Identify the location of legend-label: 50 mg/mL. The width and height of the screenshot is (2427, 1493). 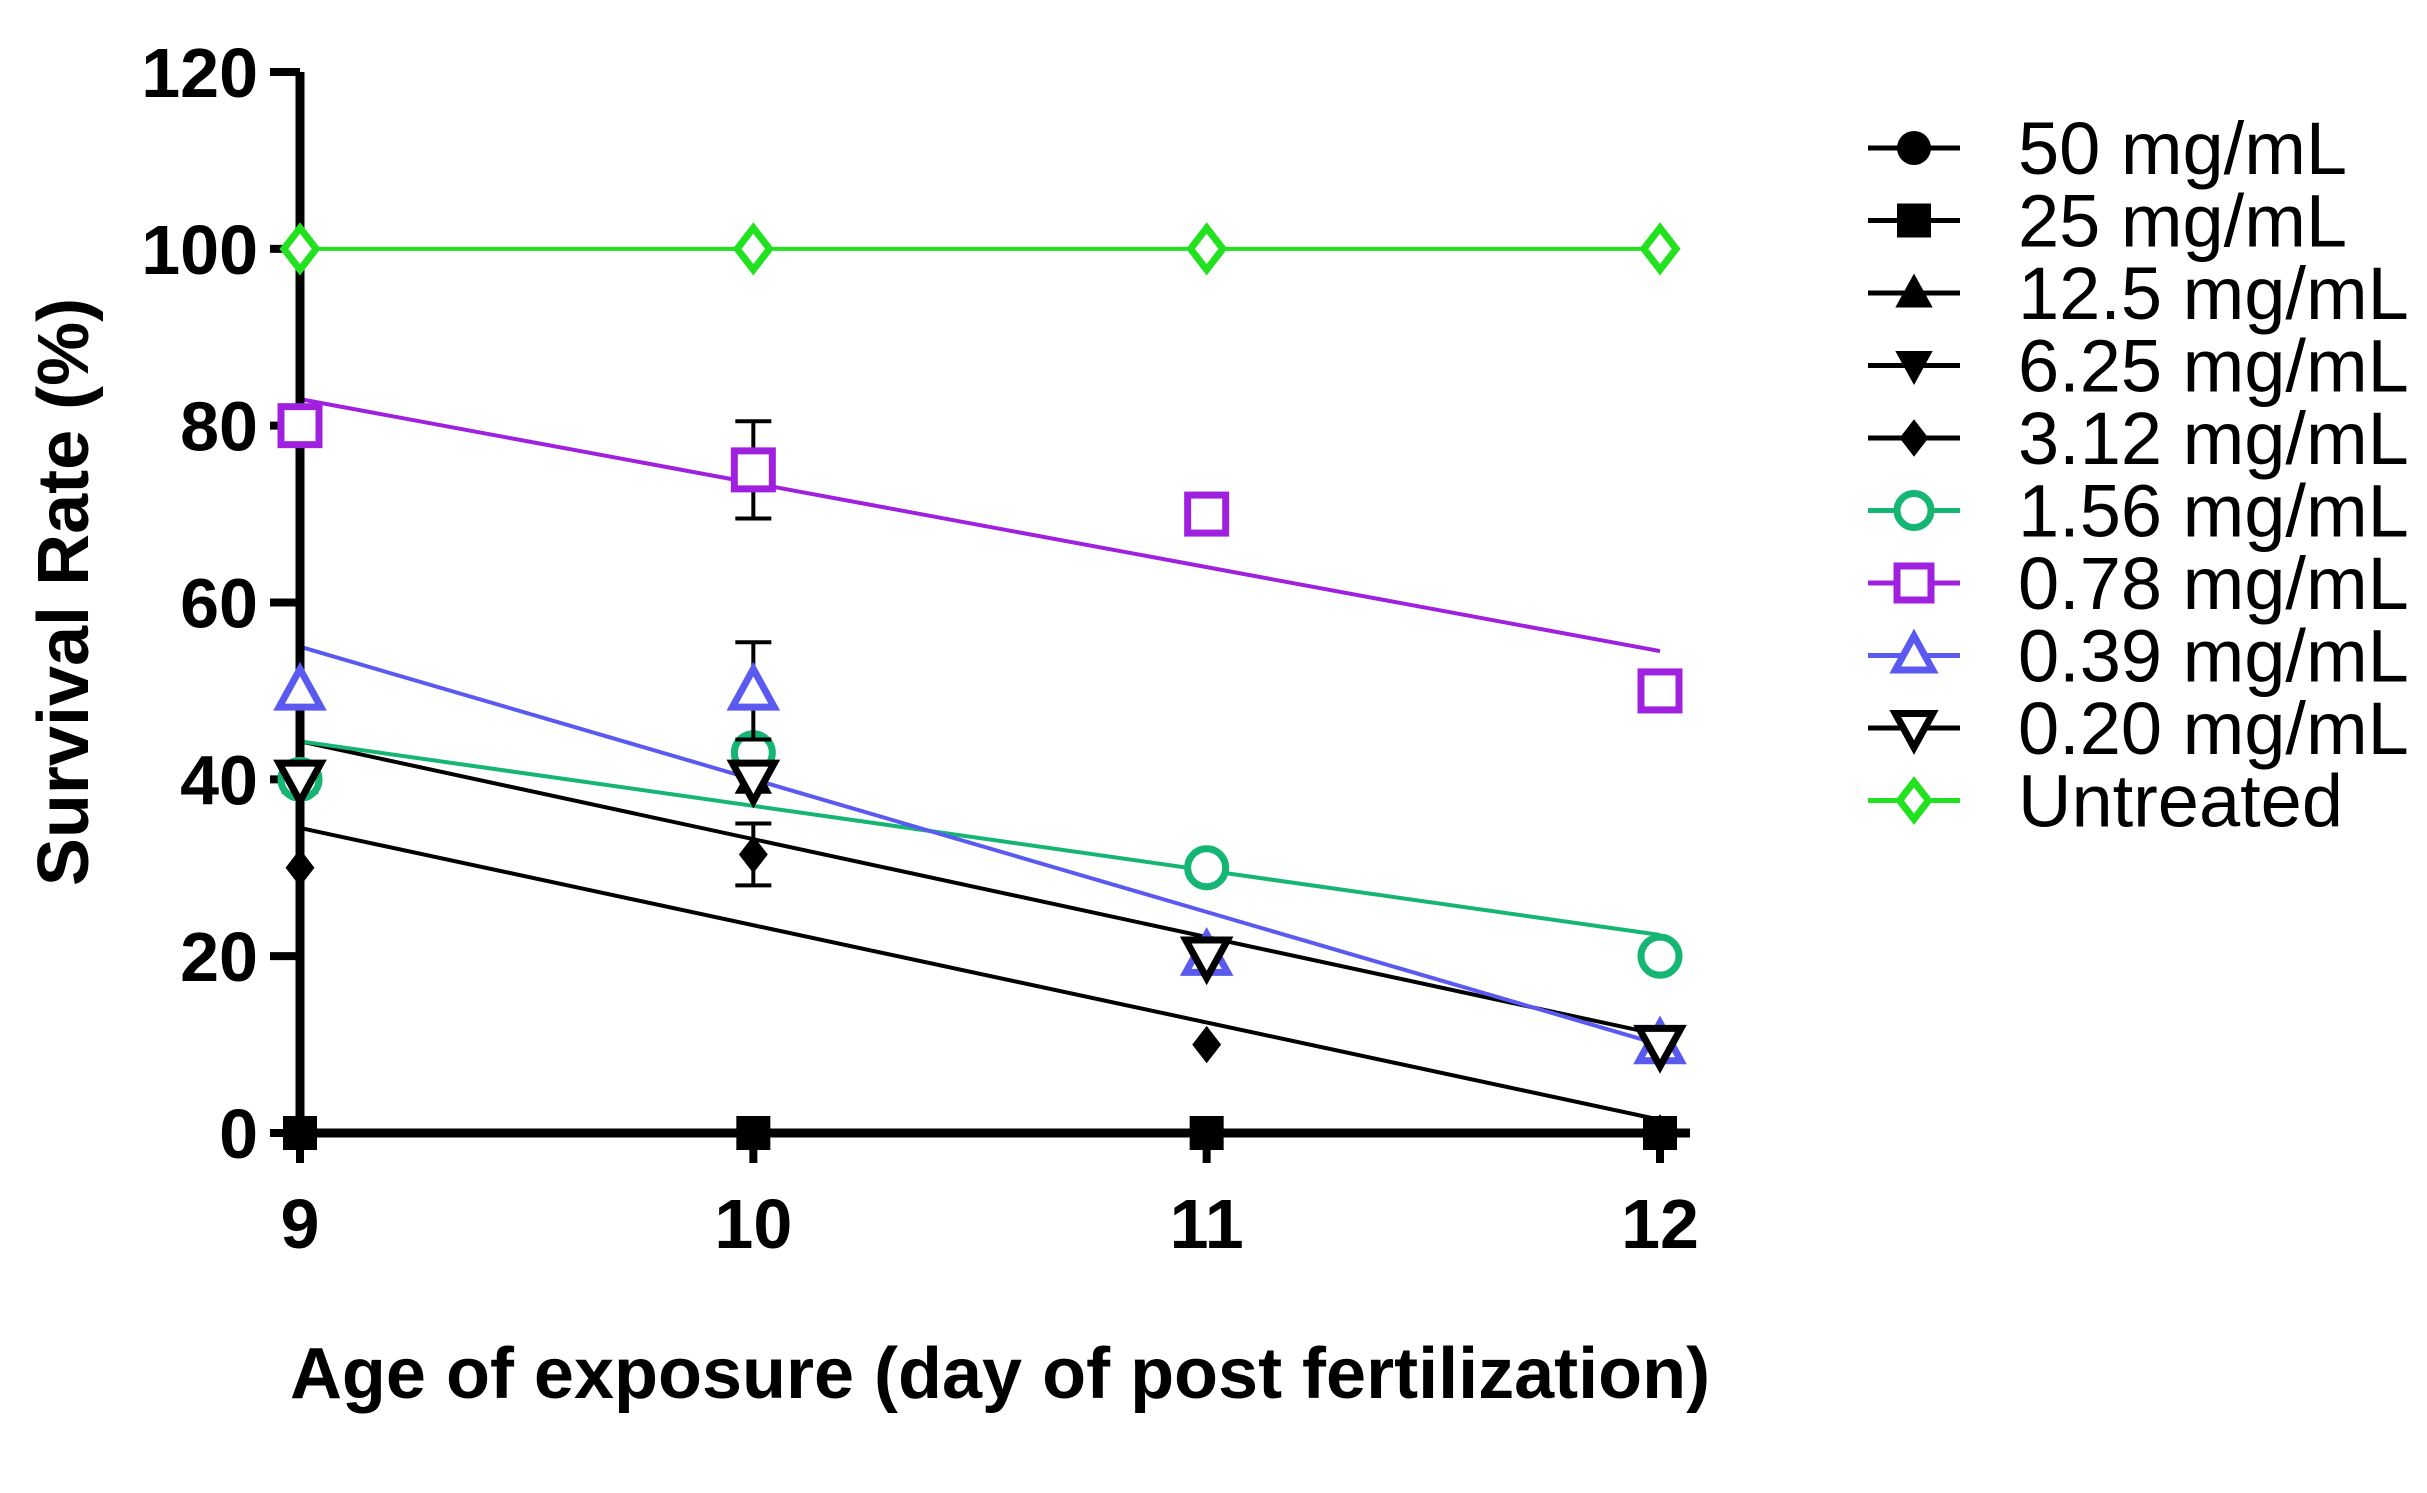
(2182, 148).